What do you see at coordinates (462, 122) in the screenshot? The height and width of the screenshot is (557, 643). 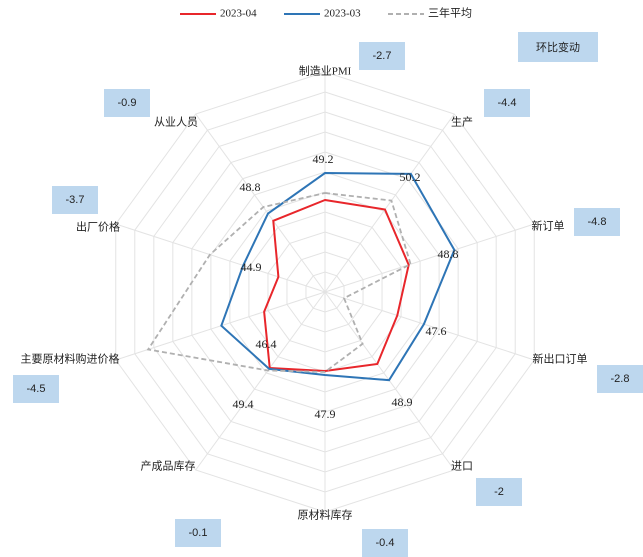 I see `axis-label: 生产` at bounding box center [462, 122].